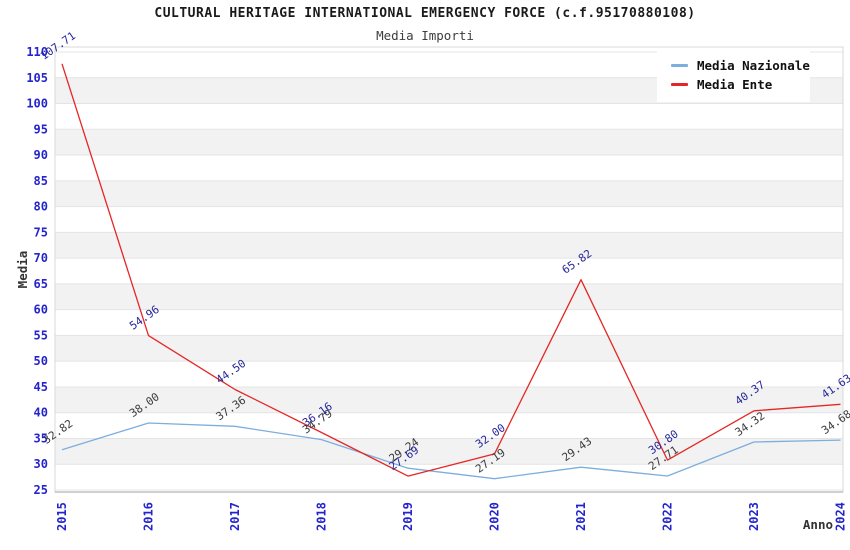 Image resolution: width=850 pixels, height=550 pixels. I want to click on x-tick-label: 2021, so click(581, 516).